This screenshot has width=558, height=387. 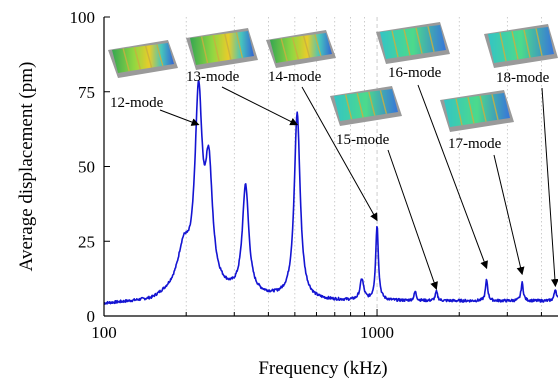 What do you see at coordinates (137, 103) in the screenshot?
I see `mode-label: 12-mode` at bounding box center [137, 103].